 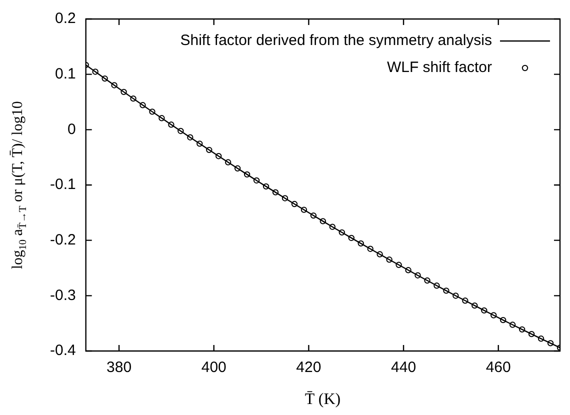 What do you see at coordinates (336, 41) in the screenshot?
I see `legend-label: Shift factor derived from the symmetry analysis` at bounding box center [336, 41].